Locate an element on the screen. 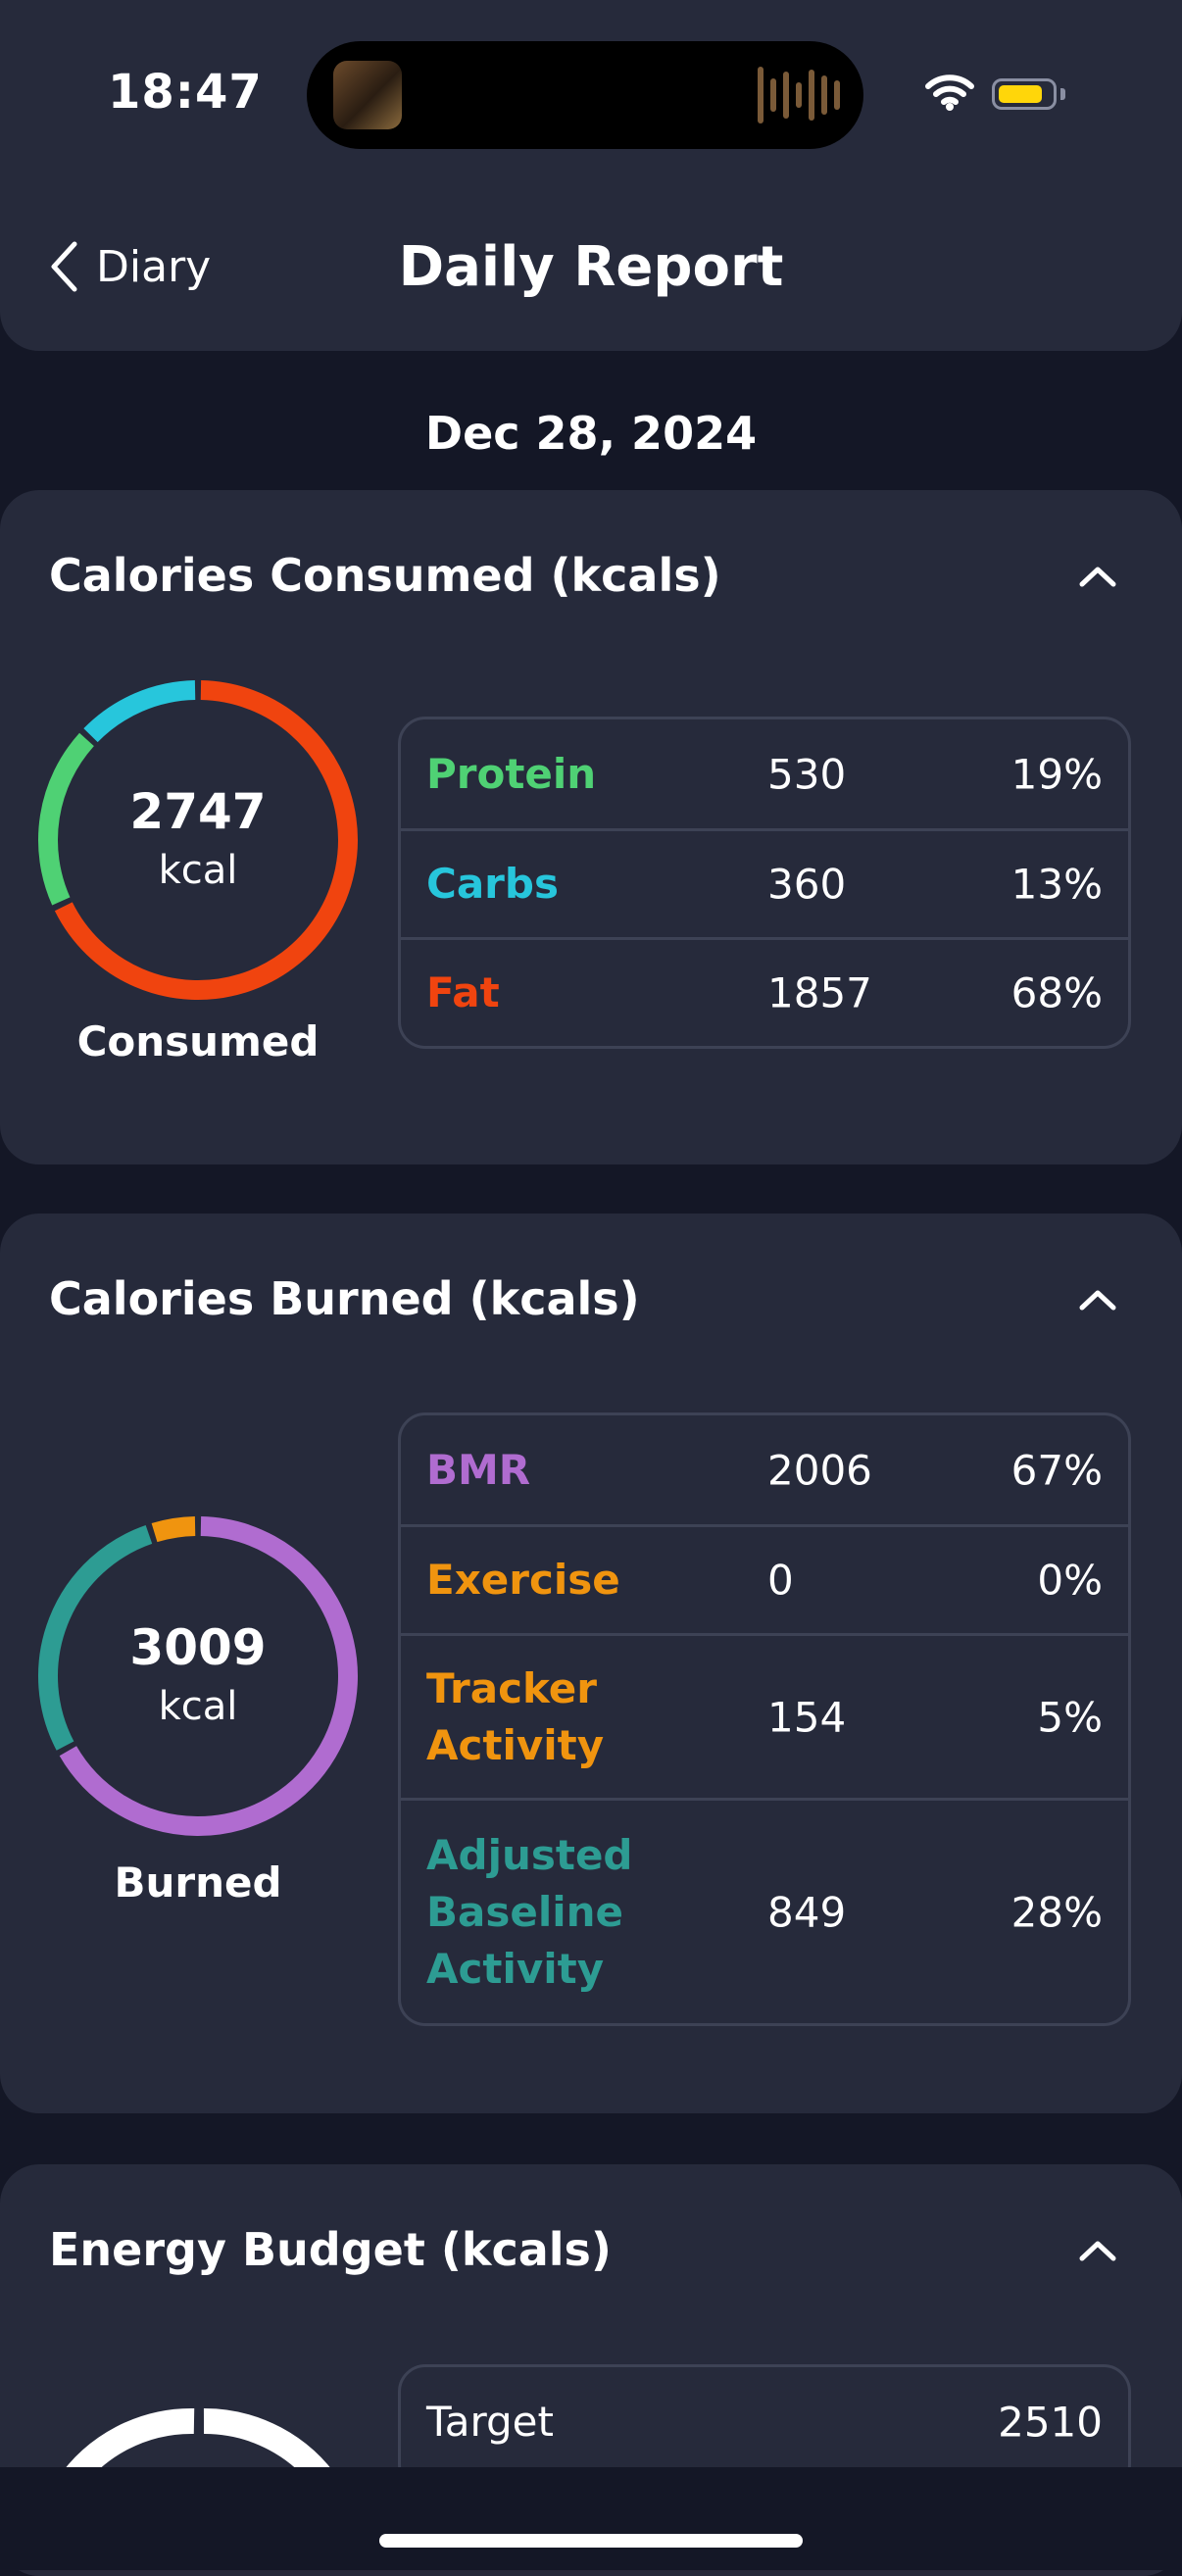 This screenshot has height=2576, width=1182. home-indicator is located at coordinates (591, 2541).